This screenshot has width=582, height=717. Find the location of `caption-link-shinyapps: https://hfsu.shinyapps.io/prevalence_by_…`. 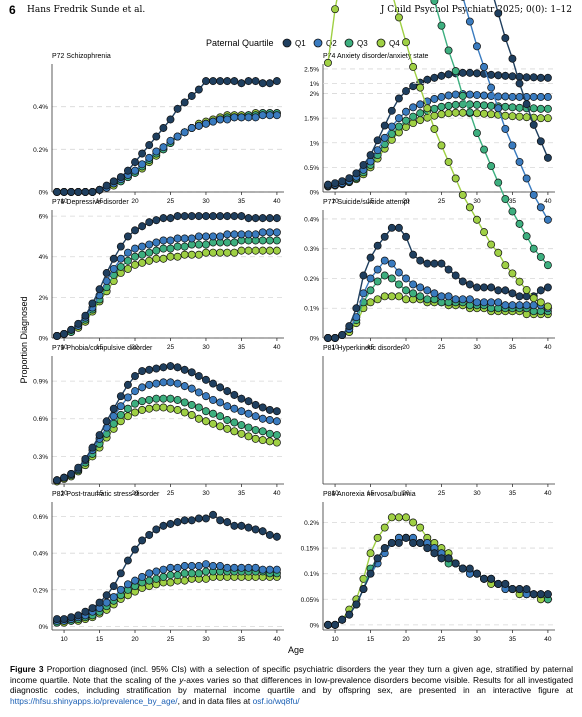

caption-link-shinyapps: https://hfsu.shinyapps.io/prevalence_by_… is located at coordinates (94, 700).